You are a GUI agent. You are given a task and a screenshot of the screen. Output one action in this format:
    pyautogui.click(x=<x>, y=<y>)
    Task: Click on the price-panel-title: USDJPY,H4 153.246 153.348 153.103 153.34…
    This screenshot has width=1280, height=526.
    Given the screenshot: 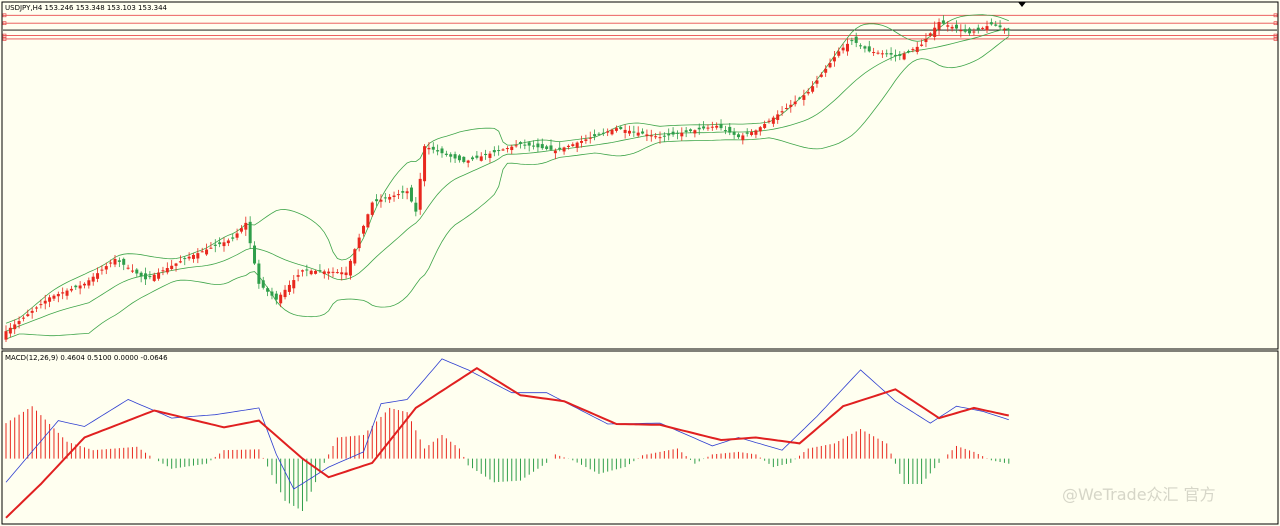 What is the action you would take?
    pyautogui.click(x=86, y=8)
    